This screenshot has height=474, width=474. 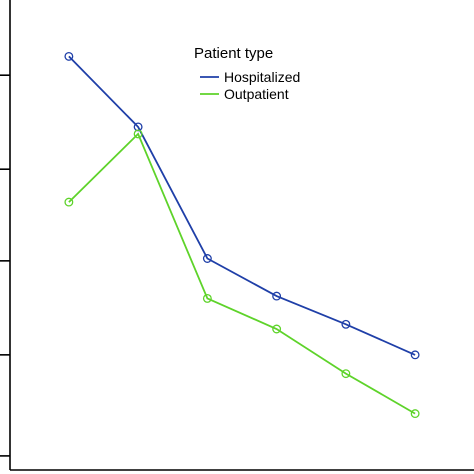 I want to click on legend: Patient type Hospitalized Outpatient, so click(x=247, y=73).